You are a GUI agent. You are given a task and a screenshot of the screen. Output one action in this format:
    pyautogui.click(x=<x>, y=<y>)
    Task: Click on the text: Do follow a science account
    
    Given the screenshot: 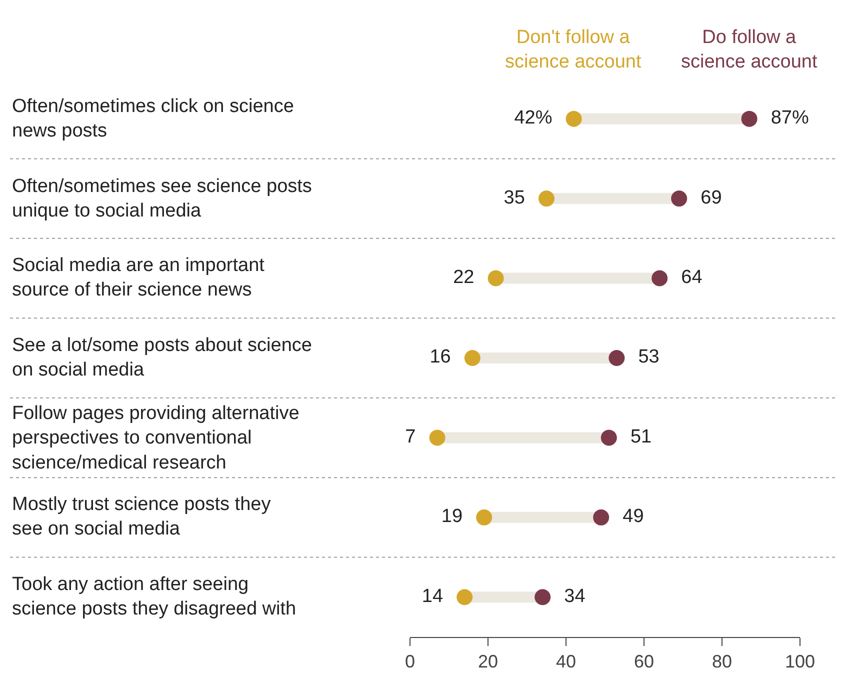 What is the action you would take?
    pyautogui.click(x=749, y=50)
    